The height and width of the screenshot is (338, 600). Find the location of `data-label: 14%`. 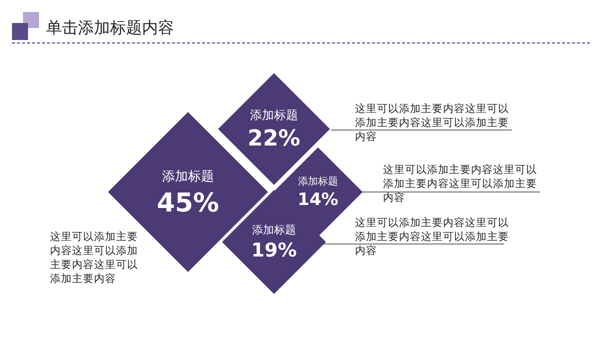

data-label: 14% is located at coordinates (318, 200).